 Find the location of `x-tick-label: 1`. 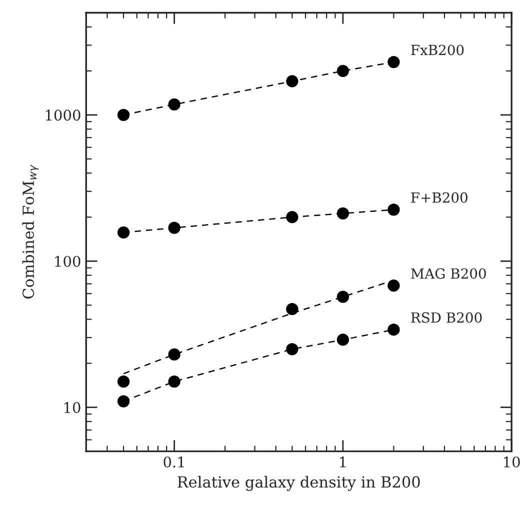

x-tick-label: 1 is located at coordinates (343, 462).